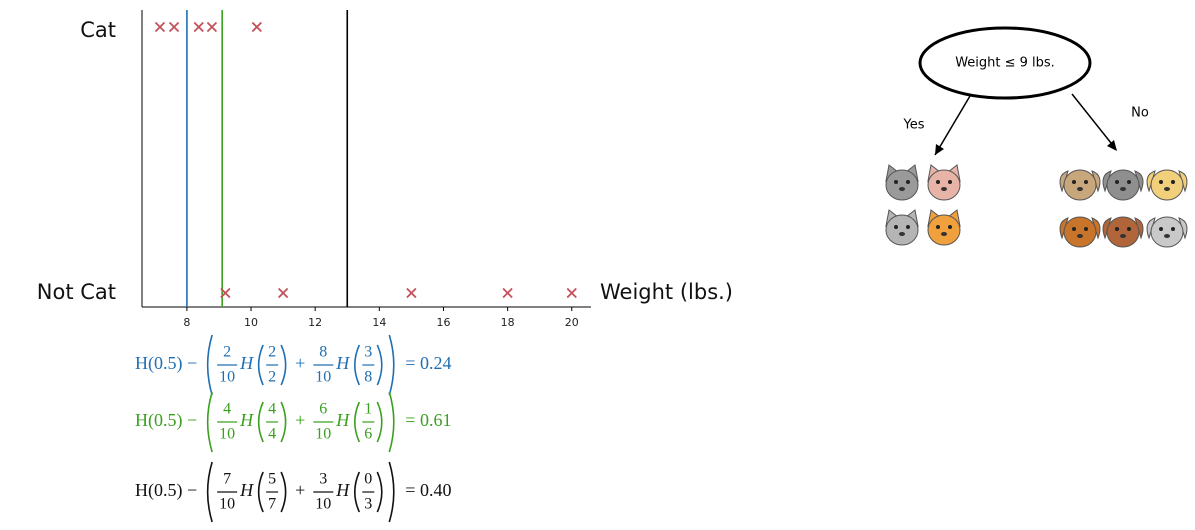 The image size is (1195, 530). Describe the element at coordinates (1005, 63) in the screenshot. I see `tree-root-node` at that location.